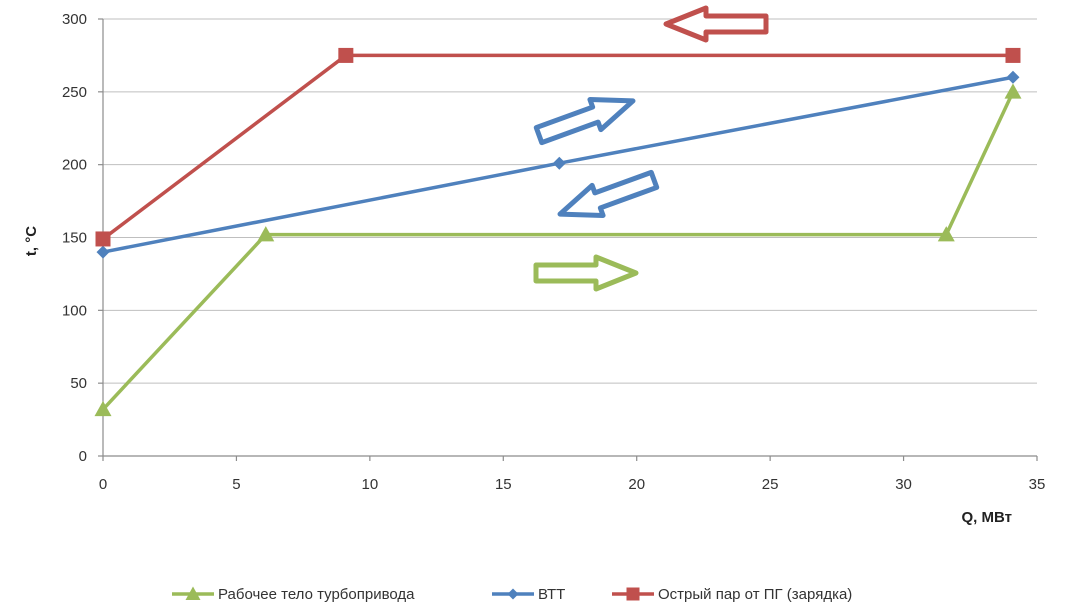 The width and height of the screenshot is (1068, 605). What do you see at coordinates (74, 92) in the screenshot?
I see `y-tick-label: 250` at bounding box center [74, 92].